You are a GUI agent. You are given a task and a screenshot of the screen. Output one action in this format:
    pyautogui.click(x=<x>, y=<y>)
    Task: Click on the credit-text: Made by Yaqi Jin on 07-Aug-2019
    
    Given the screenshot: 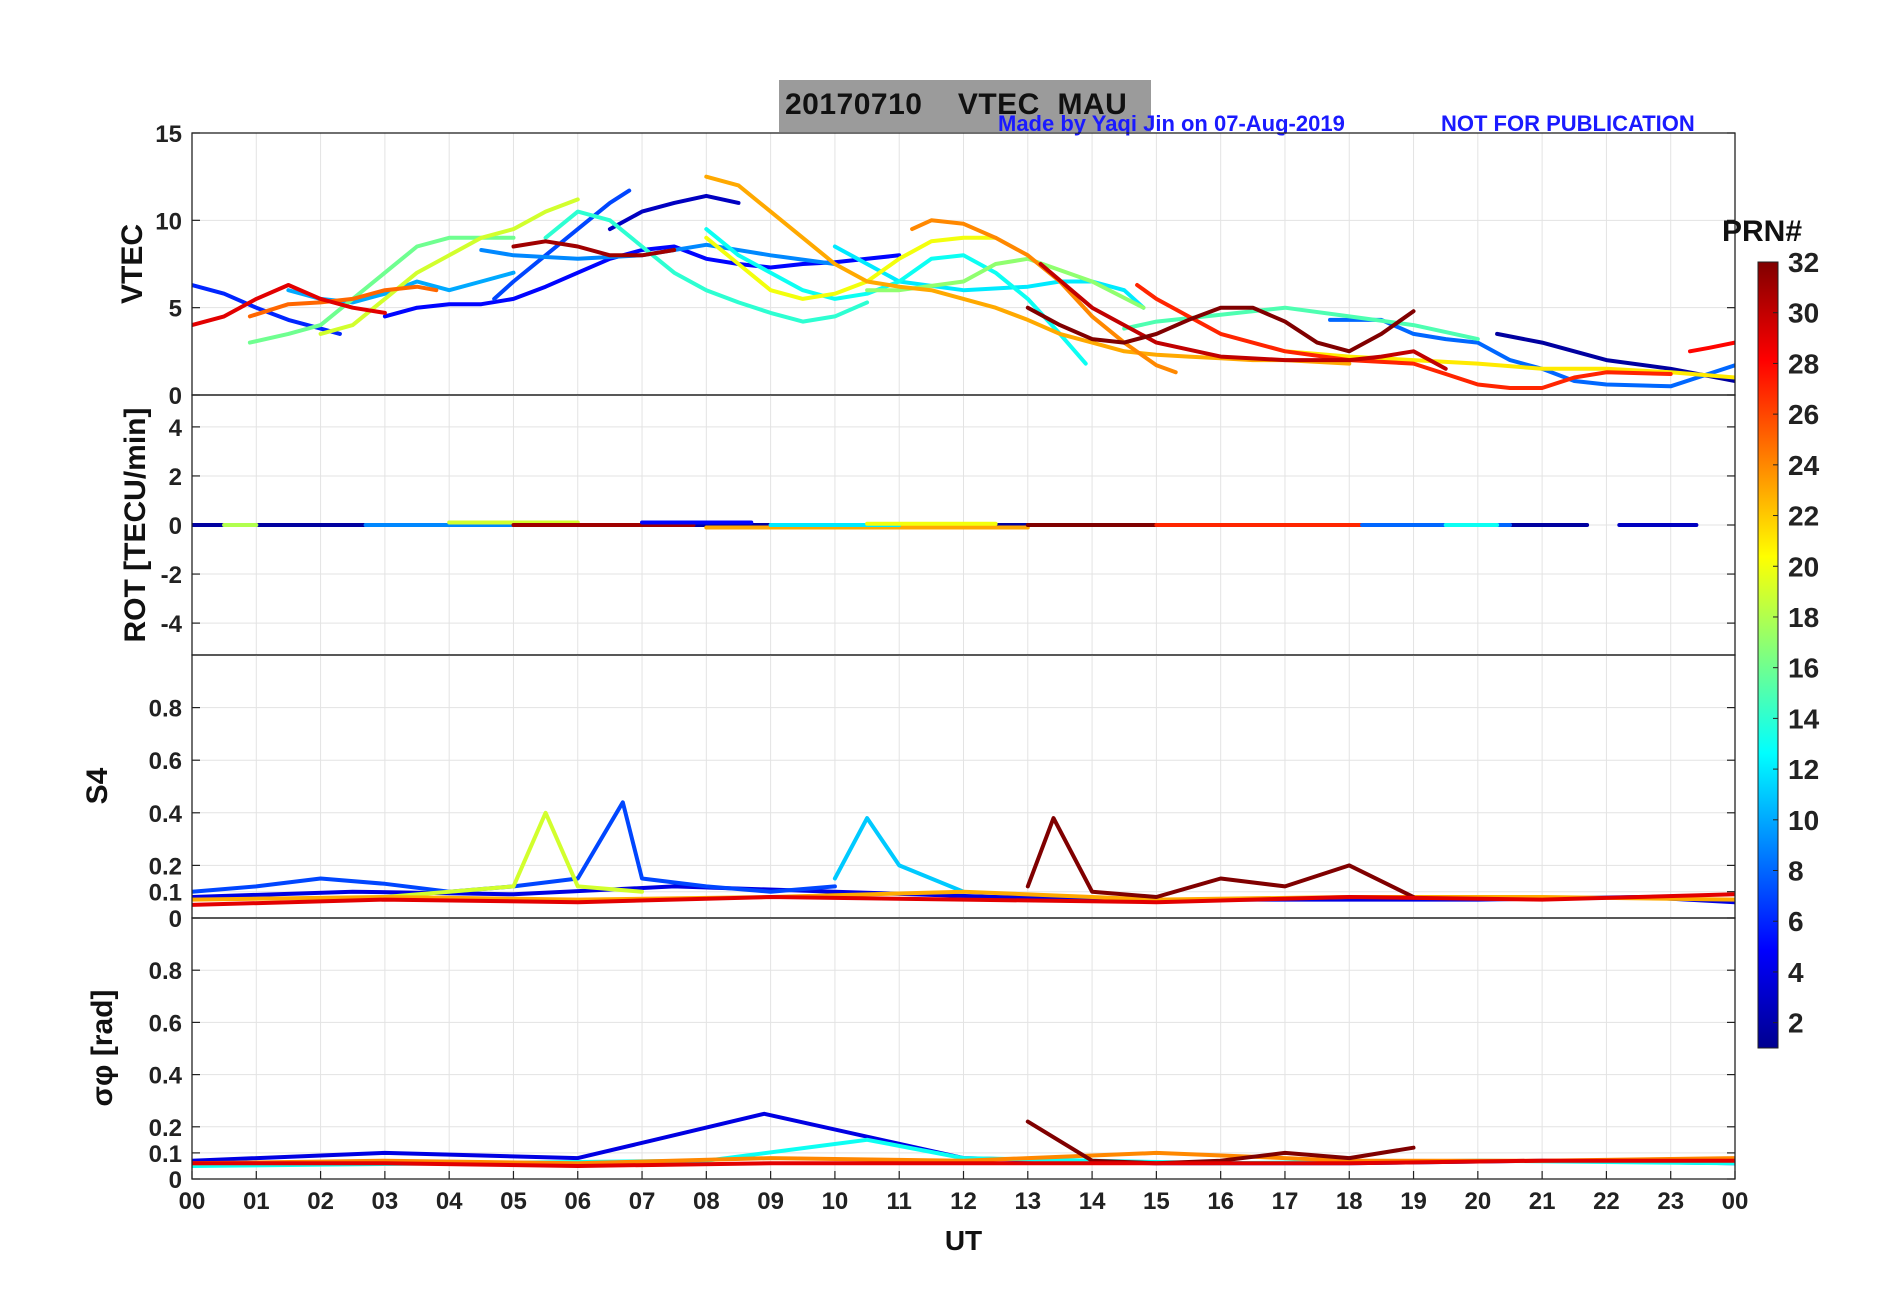 What is the action you would take?
    pyautogui.click(x=1171, y=123)
    